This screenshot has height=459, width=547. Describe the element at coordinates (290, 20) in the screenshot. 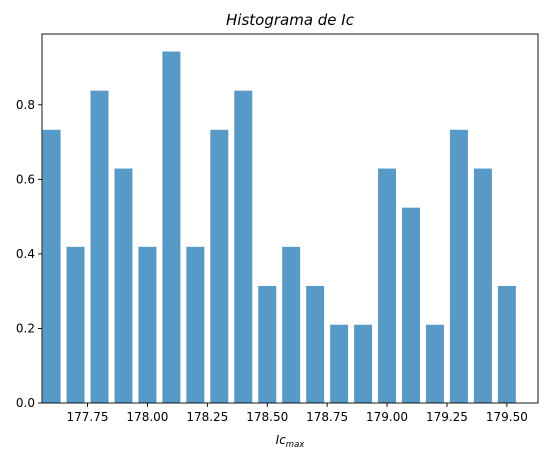

I see `chart-title: Histograma de Ic` at that location.